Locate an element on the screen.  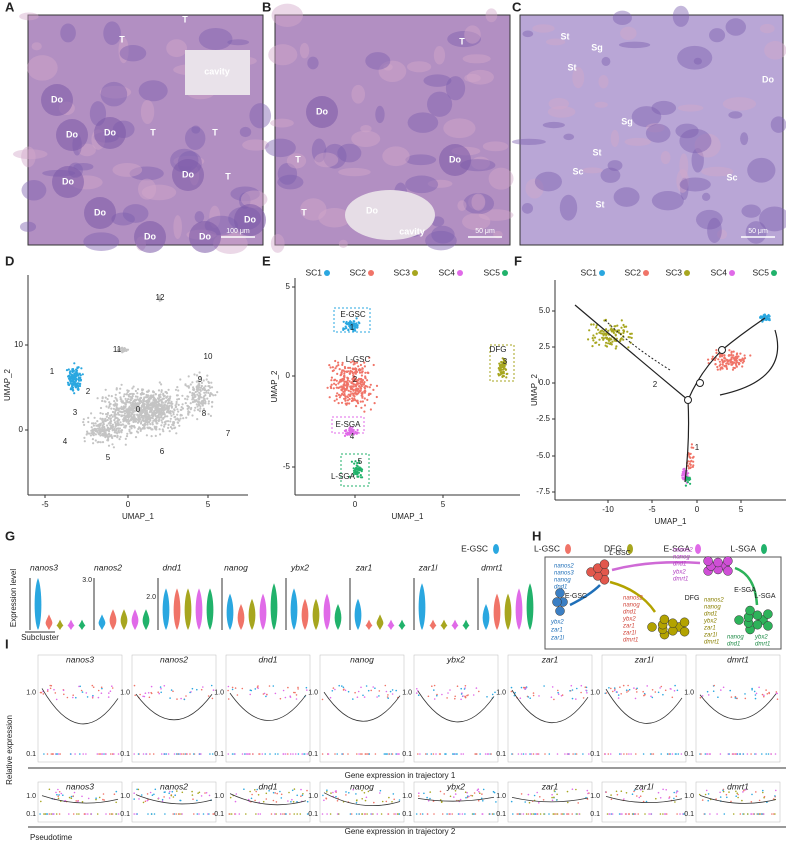
gene-label: nanog is located at coordinates (362, 659).